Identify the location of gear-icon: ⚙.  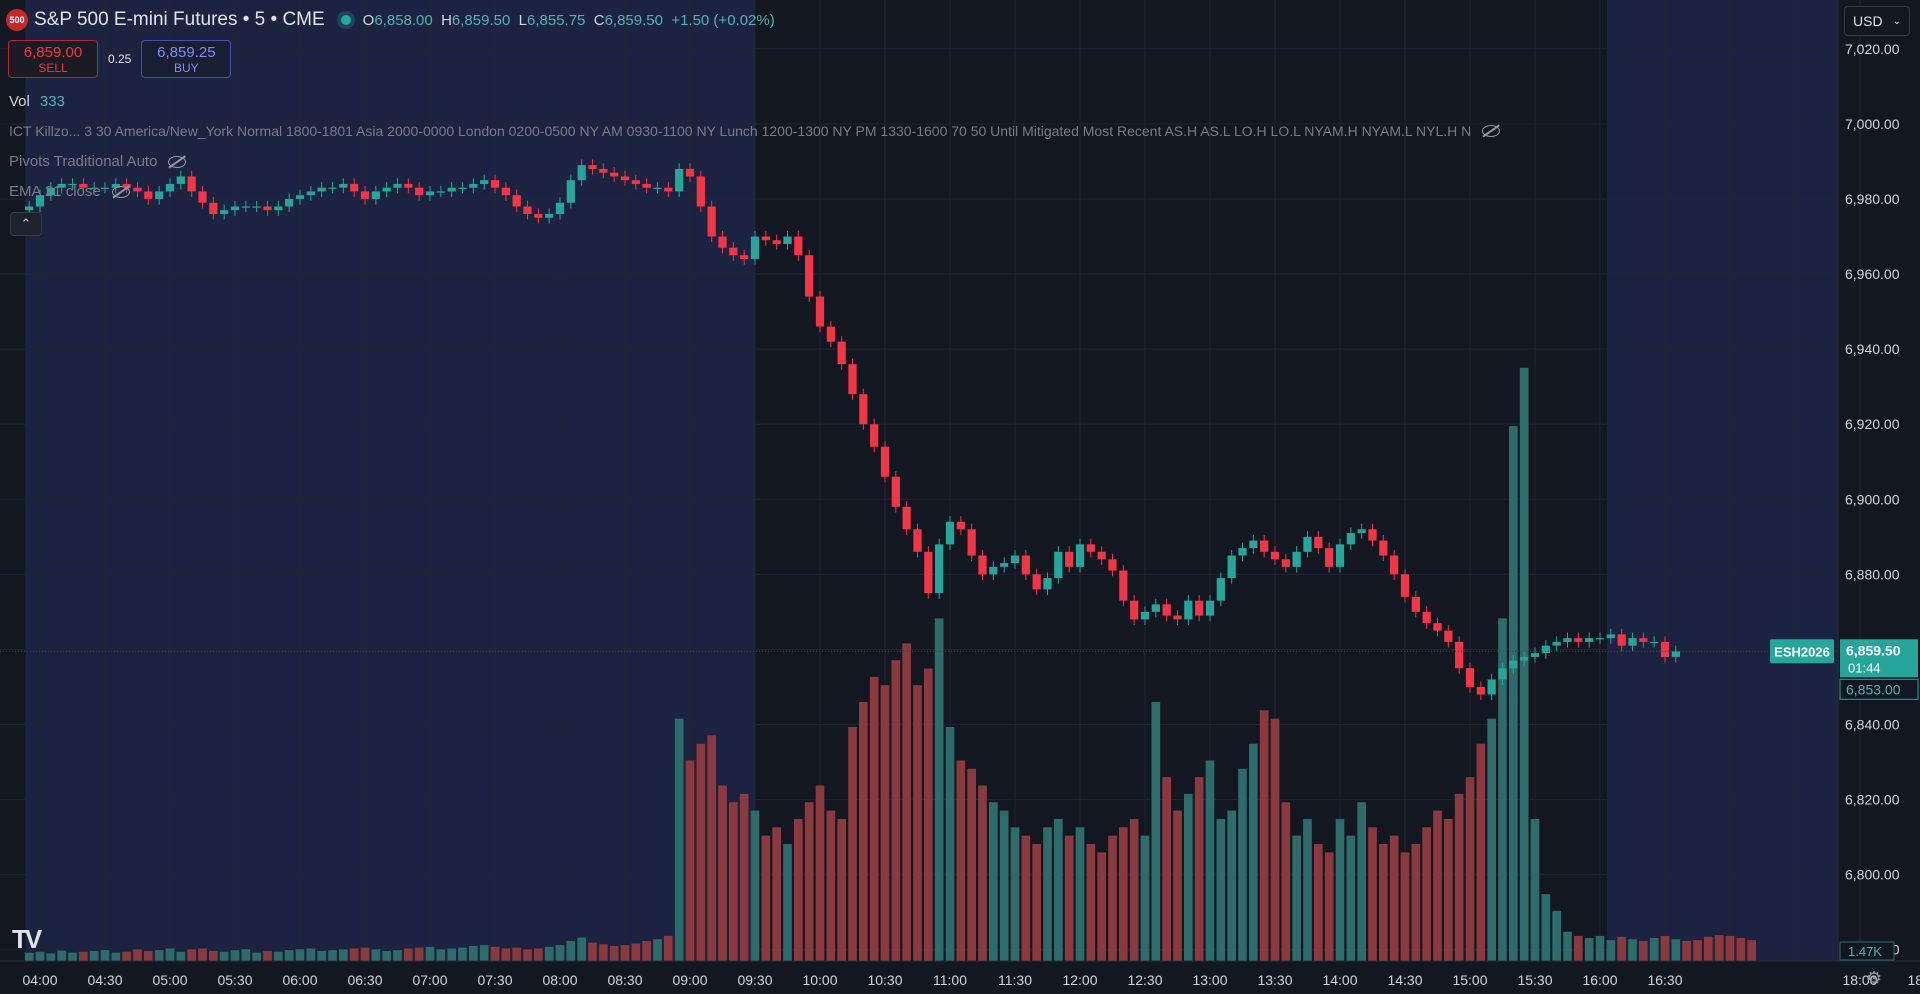
(1874, 978).